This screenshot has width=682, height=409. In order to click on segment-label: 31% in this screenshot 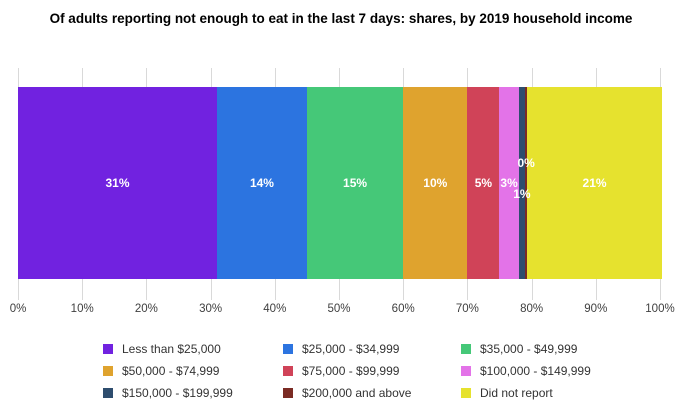, I will do `click(117, 183)`.